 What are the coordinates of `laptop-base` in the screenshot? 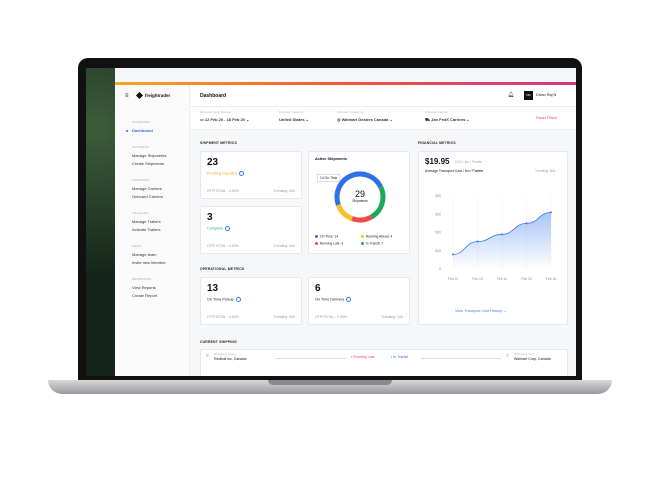 It's located at (330, 387).